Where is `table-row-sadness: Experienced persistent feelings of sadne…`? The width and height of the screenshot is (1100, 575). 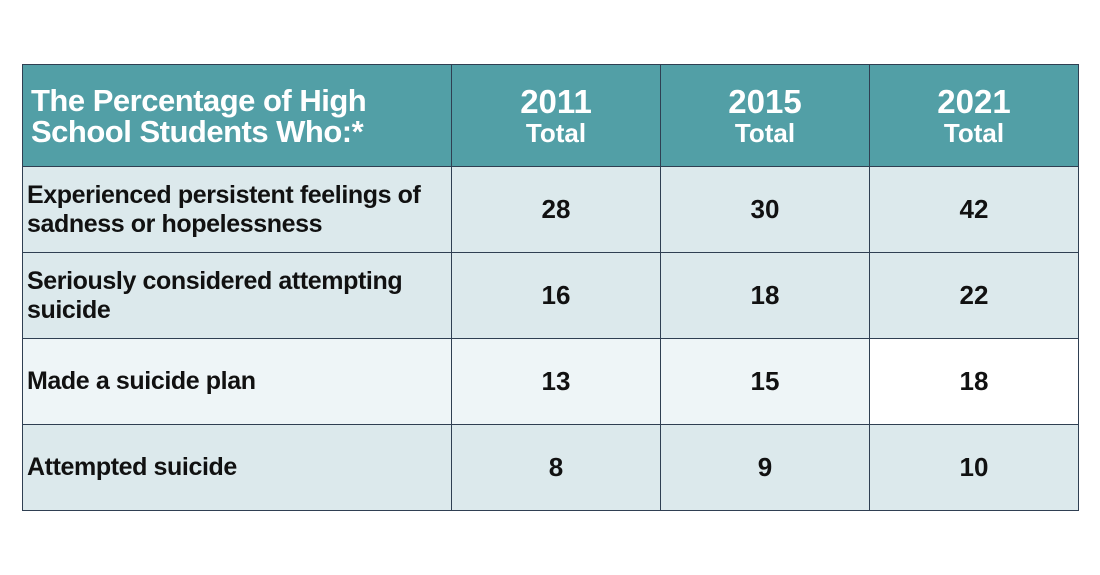 table-row-sadness: Experienced persistent feelings of sadne… is located at coordinates (550, 209).